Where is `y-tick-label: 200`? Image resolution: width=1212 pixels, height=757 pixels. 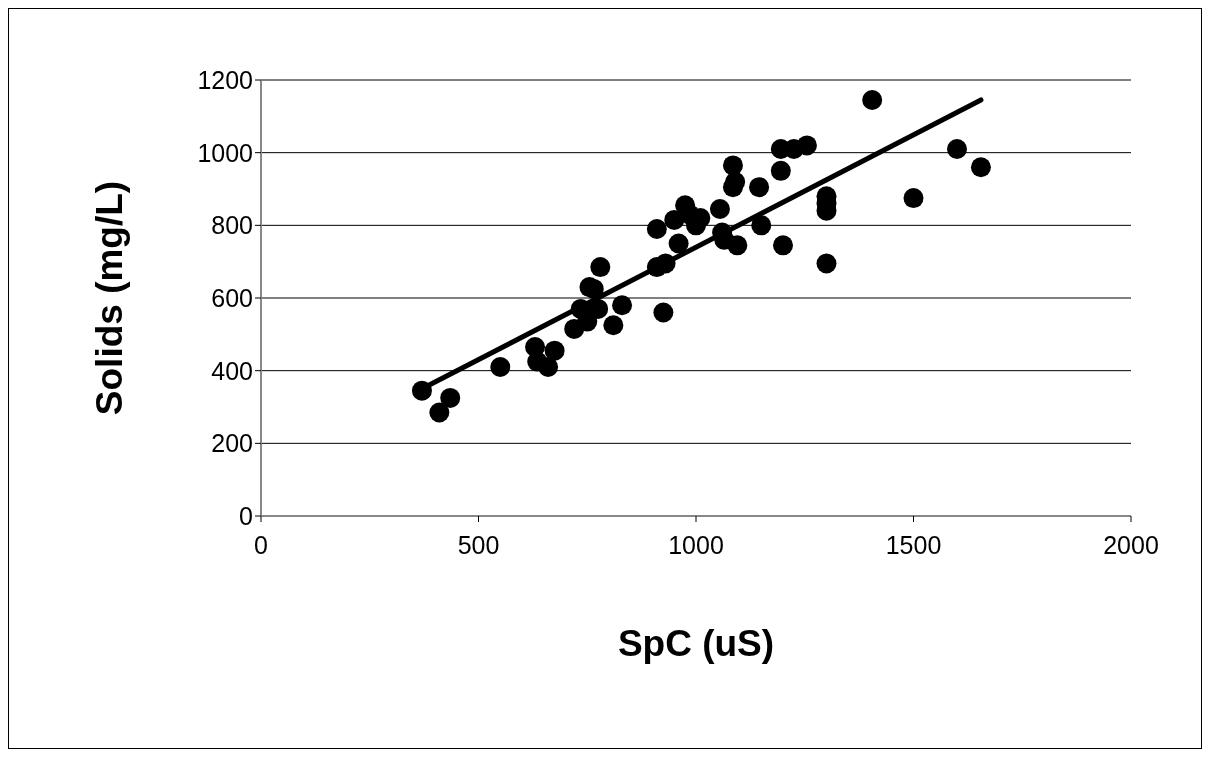
y-tick-label: 200 is located at coordinates (232, 443).